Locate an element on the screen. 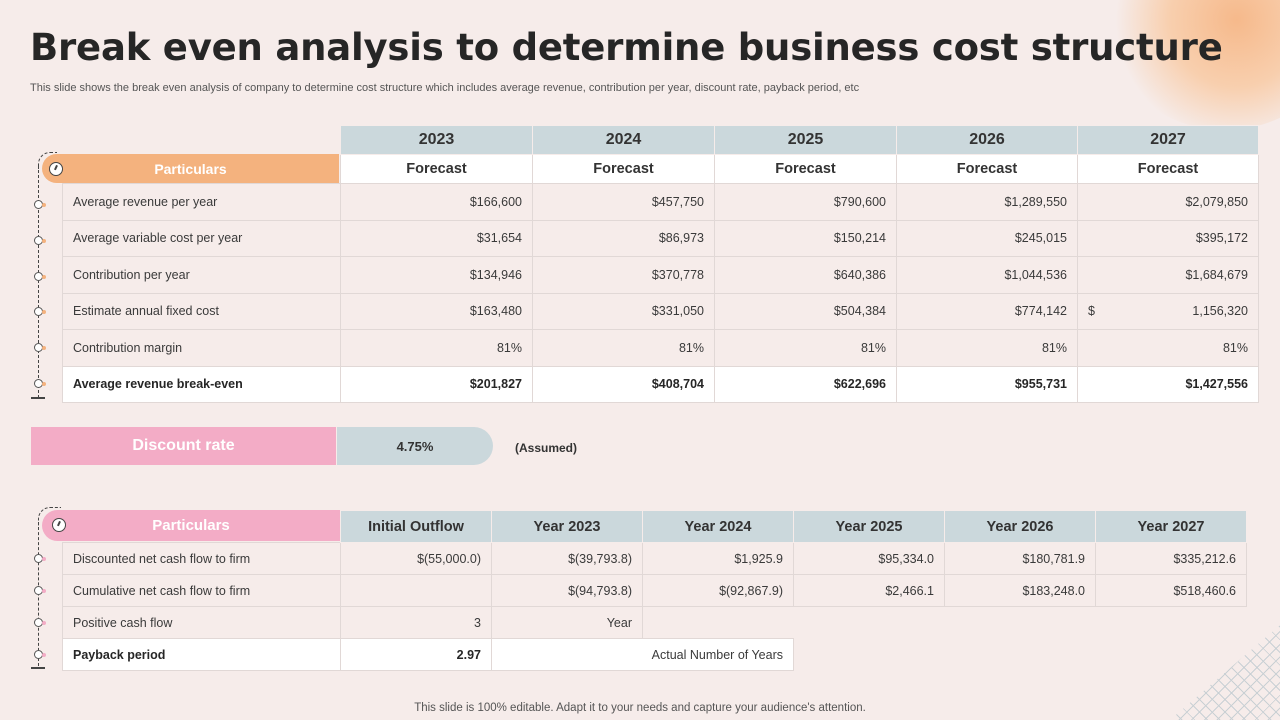 The height and width of the screenshot is (720, 1280). table-cell: $622,696 is located at coordinates (805, 384).